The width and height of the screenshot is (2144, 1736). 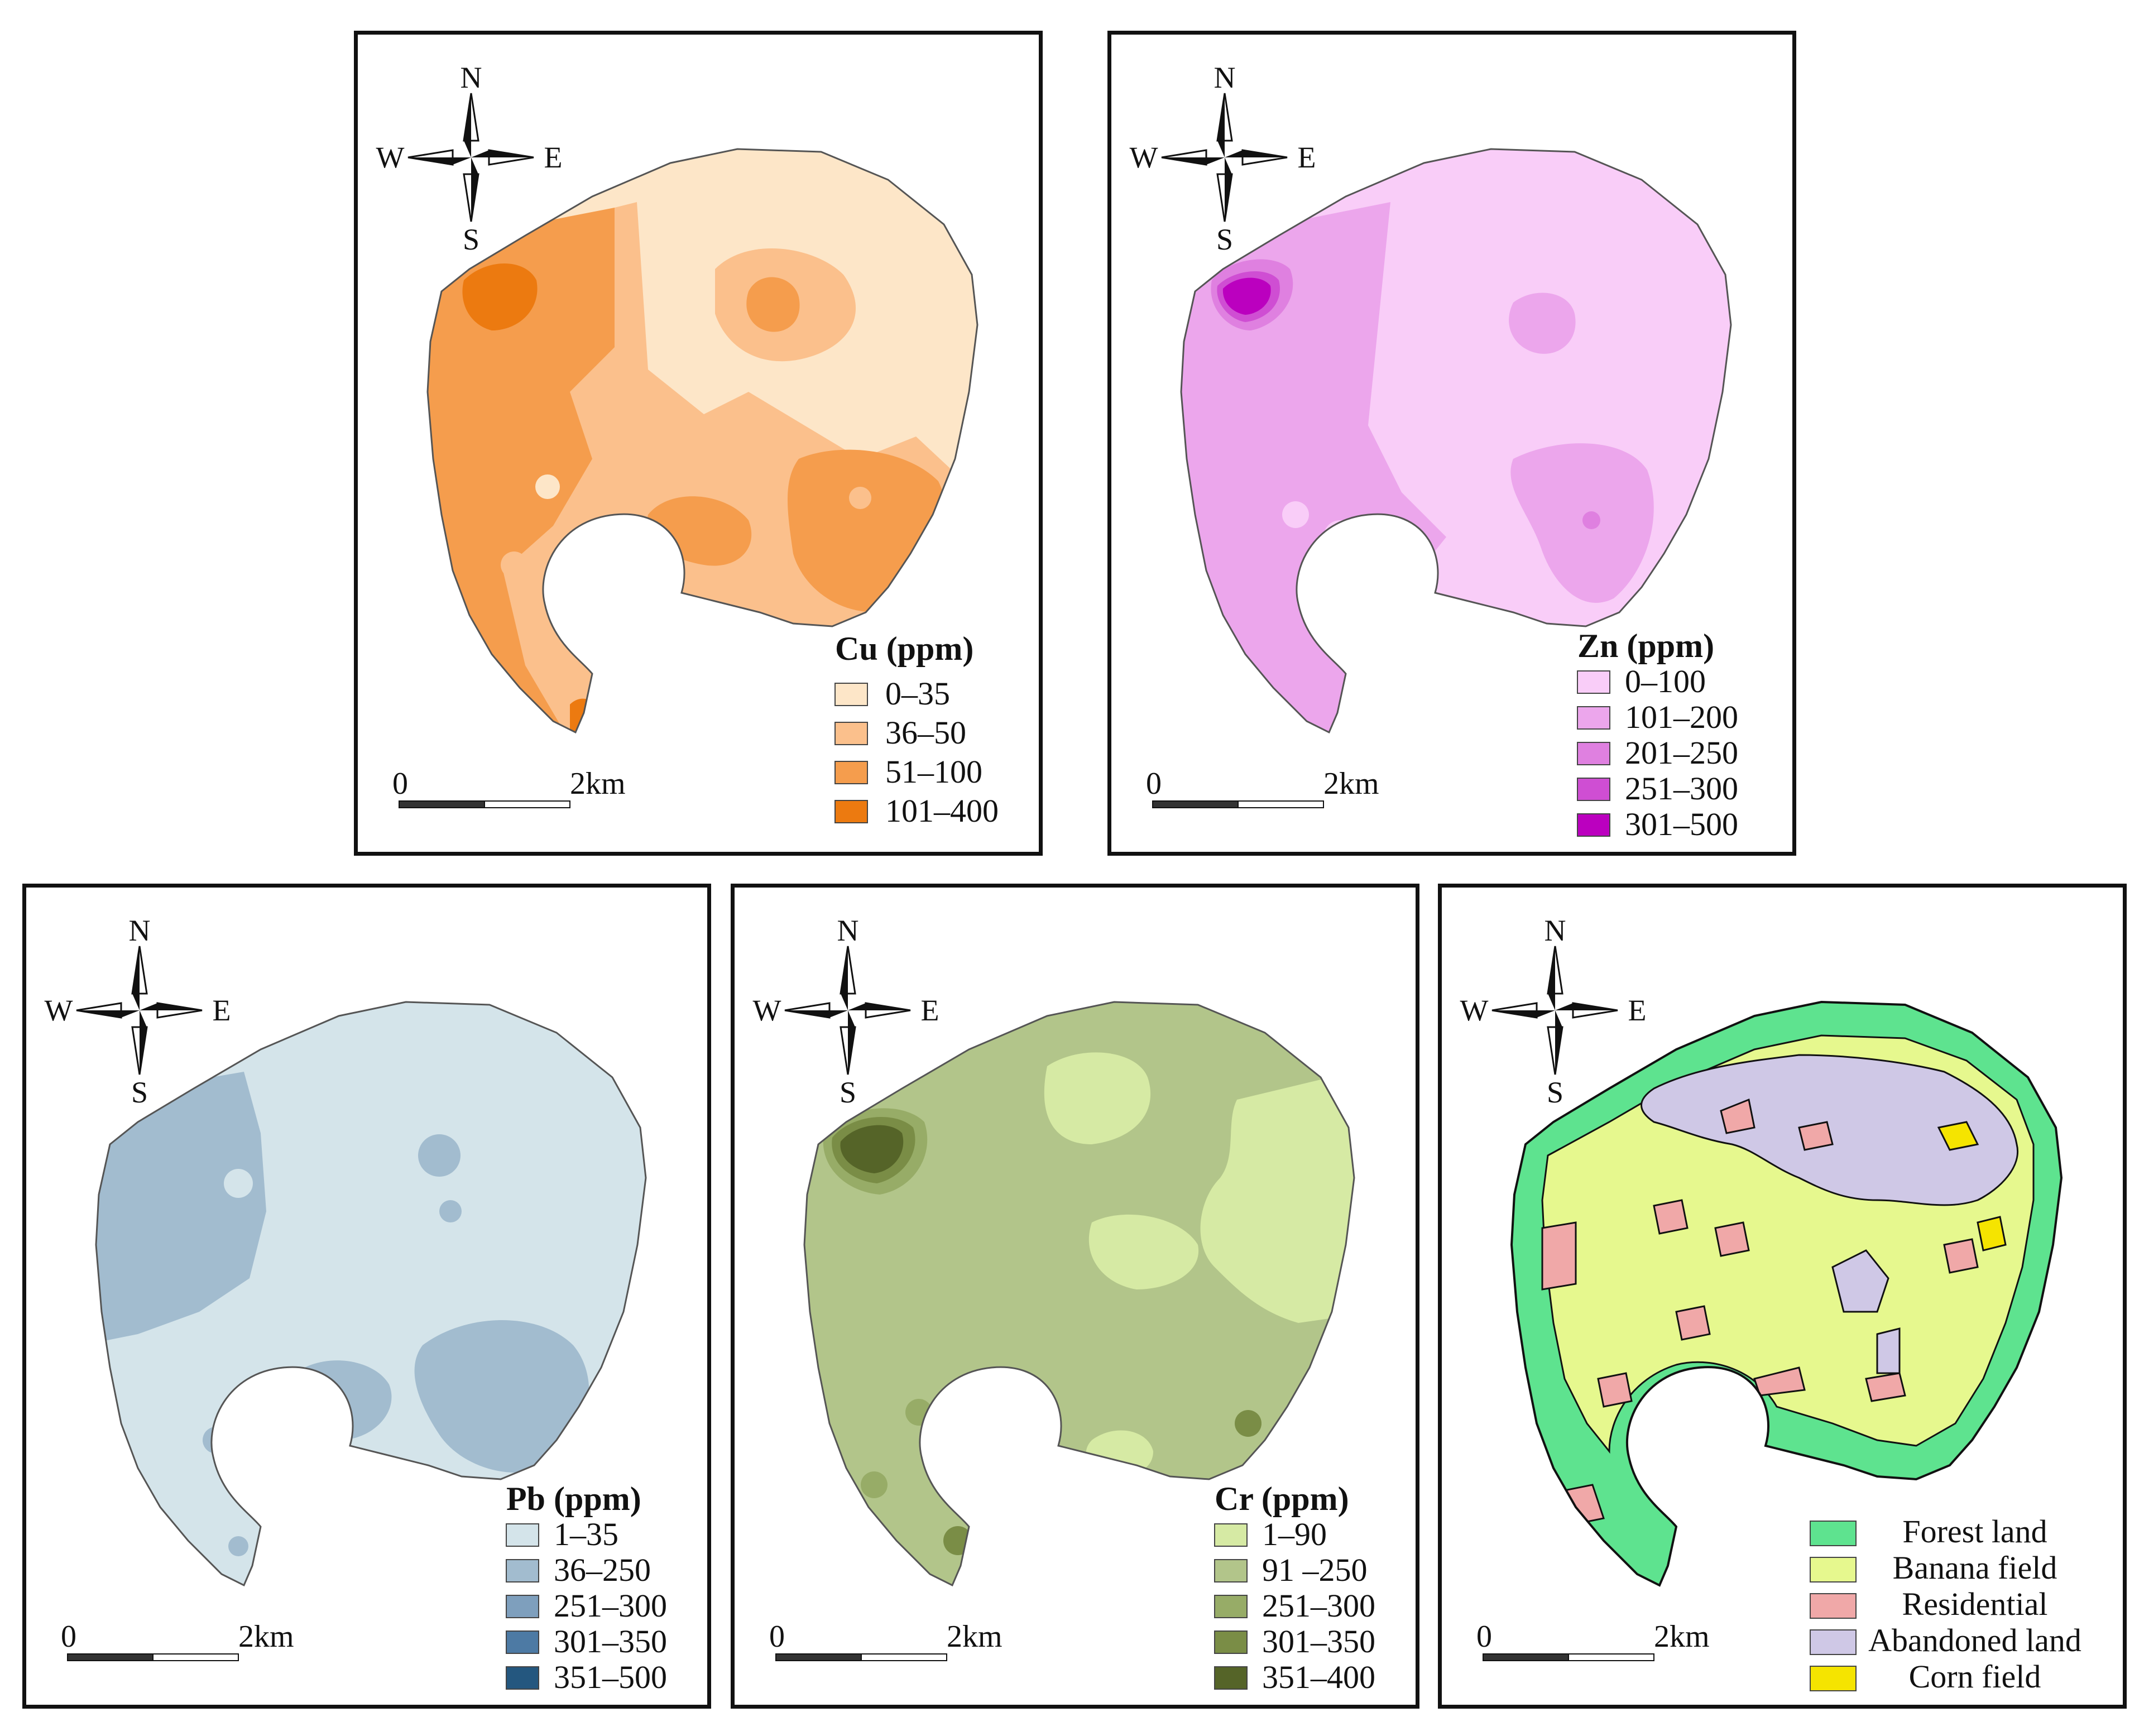 What do you see at coordinates (1246, 296) in the screenshot?
I see `zn-class-301-500-patch` at bounding box center [1246, 296].